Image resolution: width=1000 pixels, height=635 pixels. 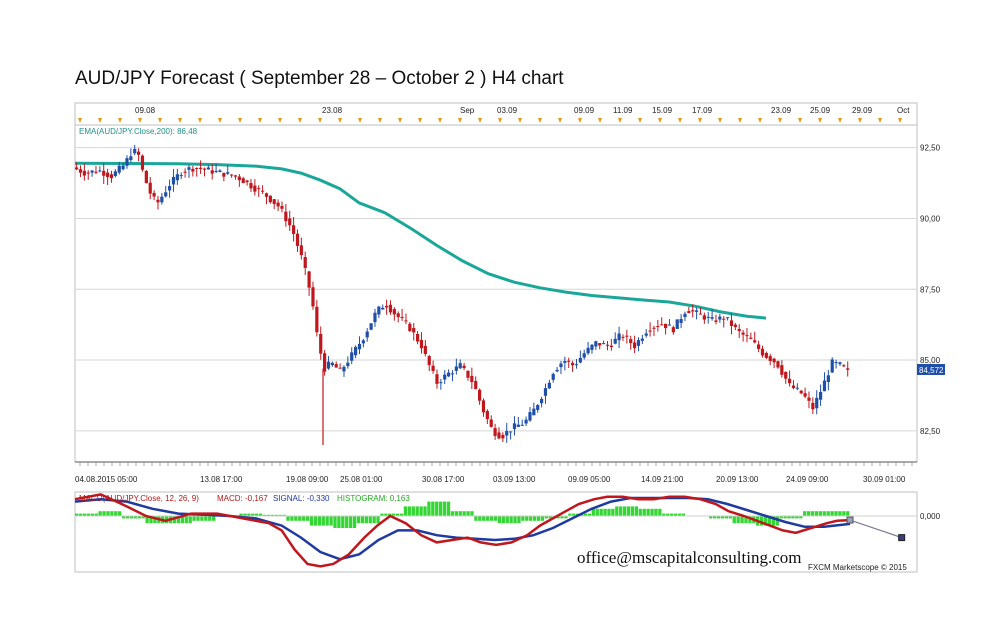 I want to click on time-axis-label: 04.08.2015 05:00, so click(x=106, y=479).